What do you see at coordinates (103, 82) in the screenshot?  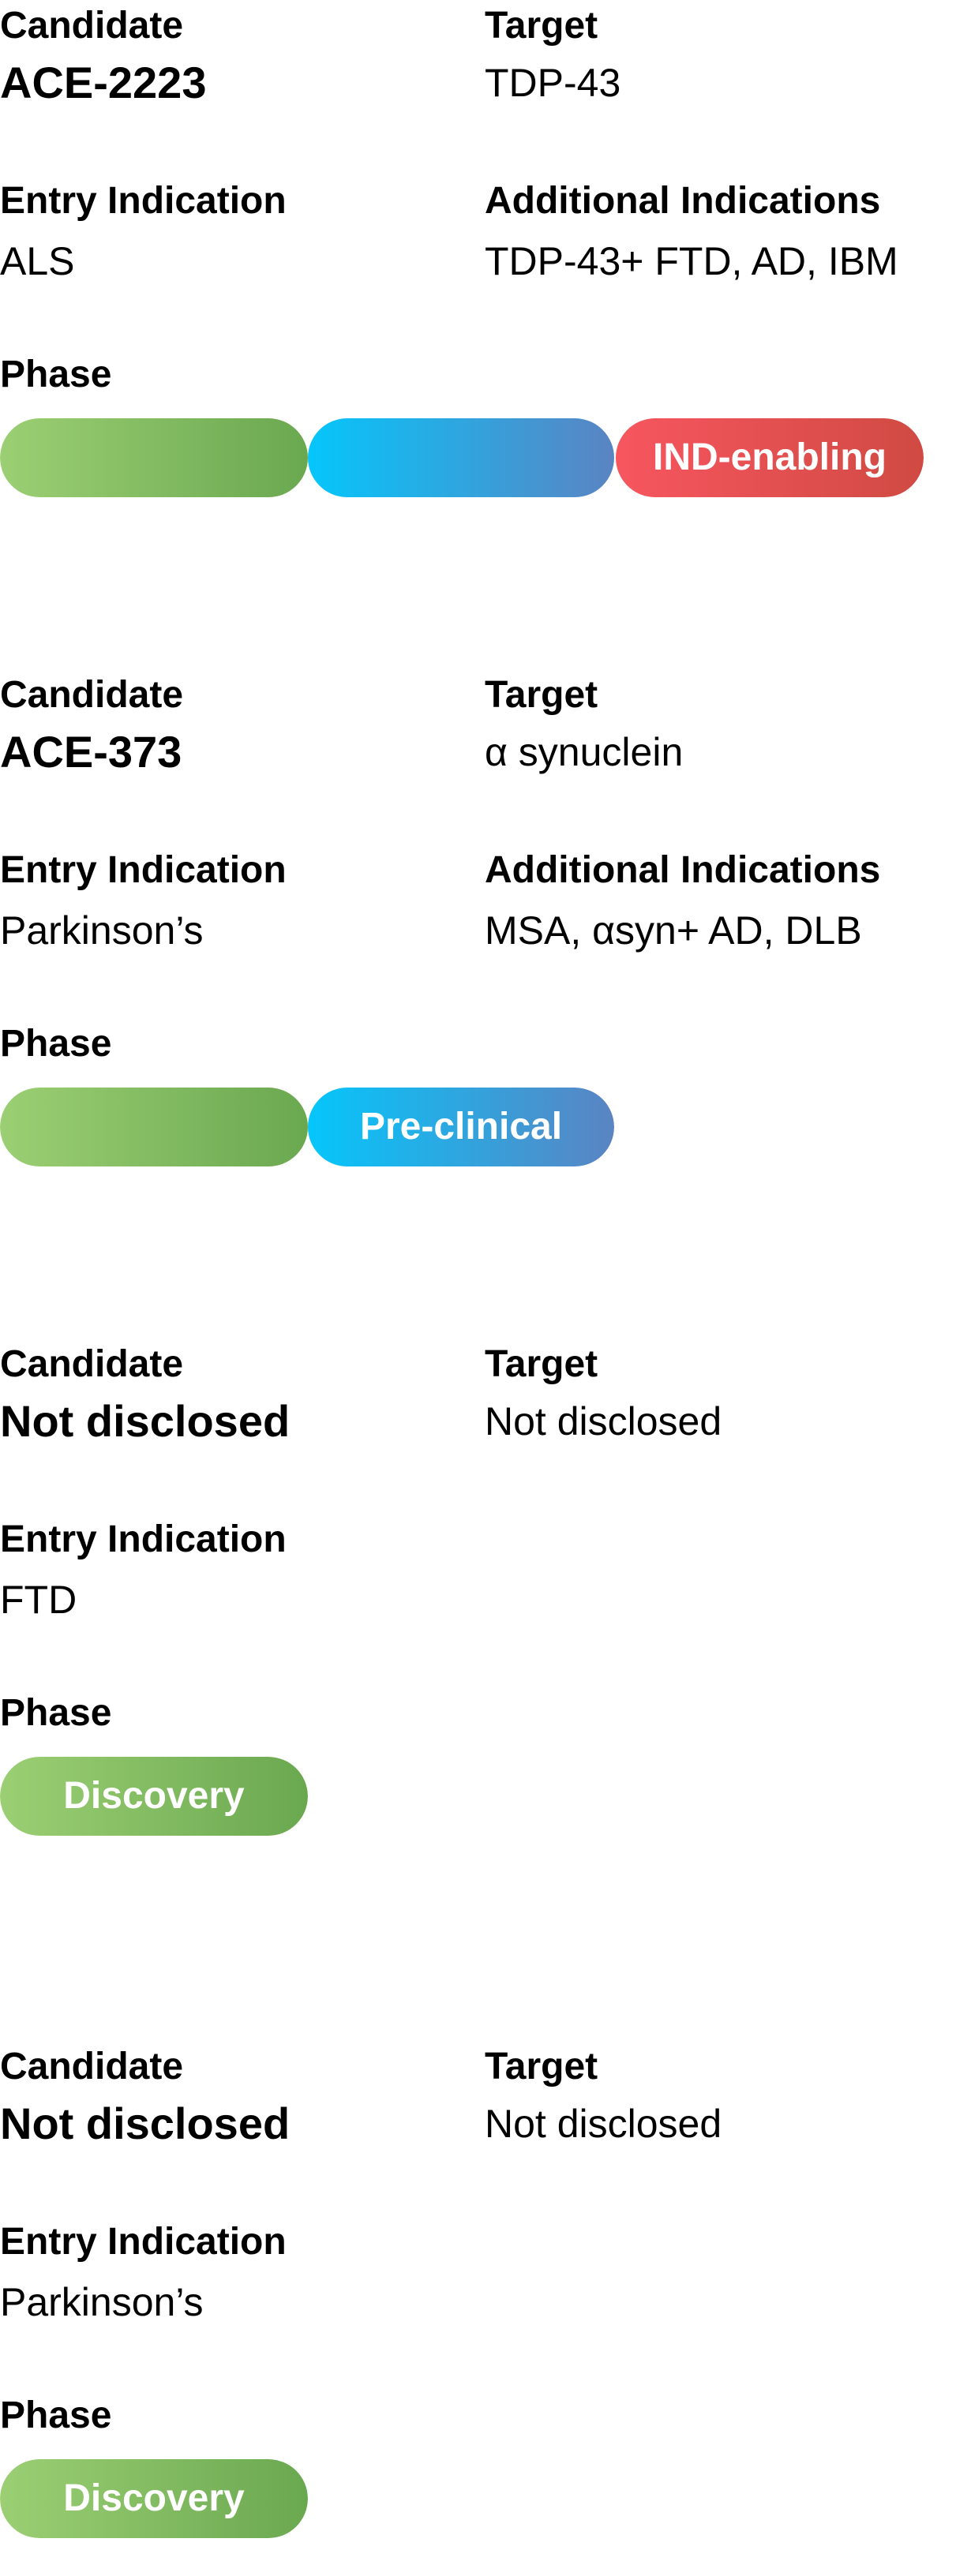 I see `candidate-value: ACE-2223` at bounding box center [103, 82].